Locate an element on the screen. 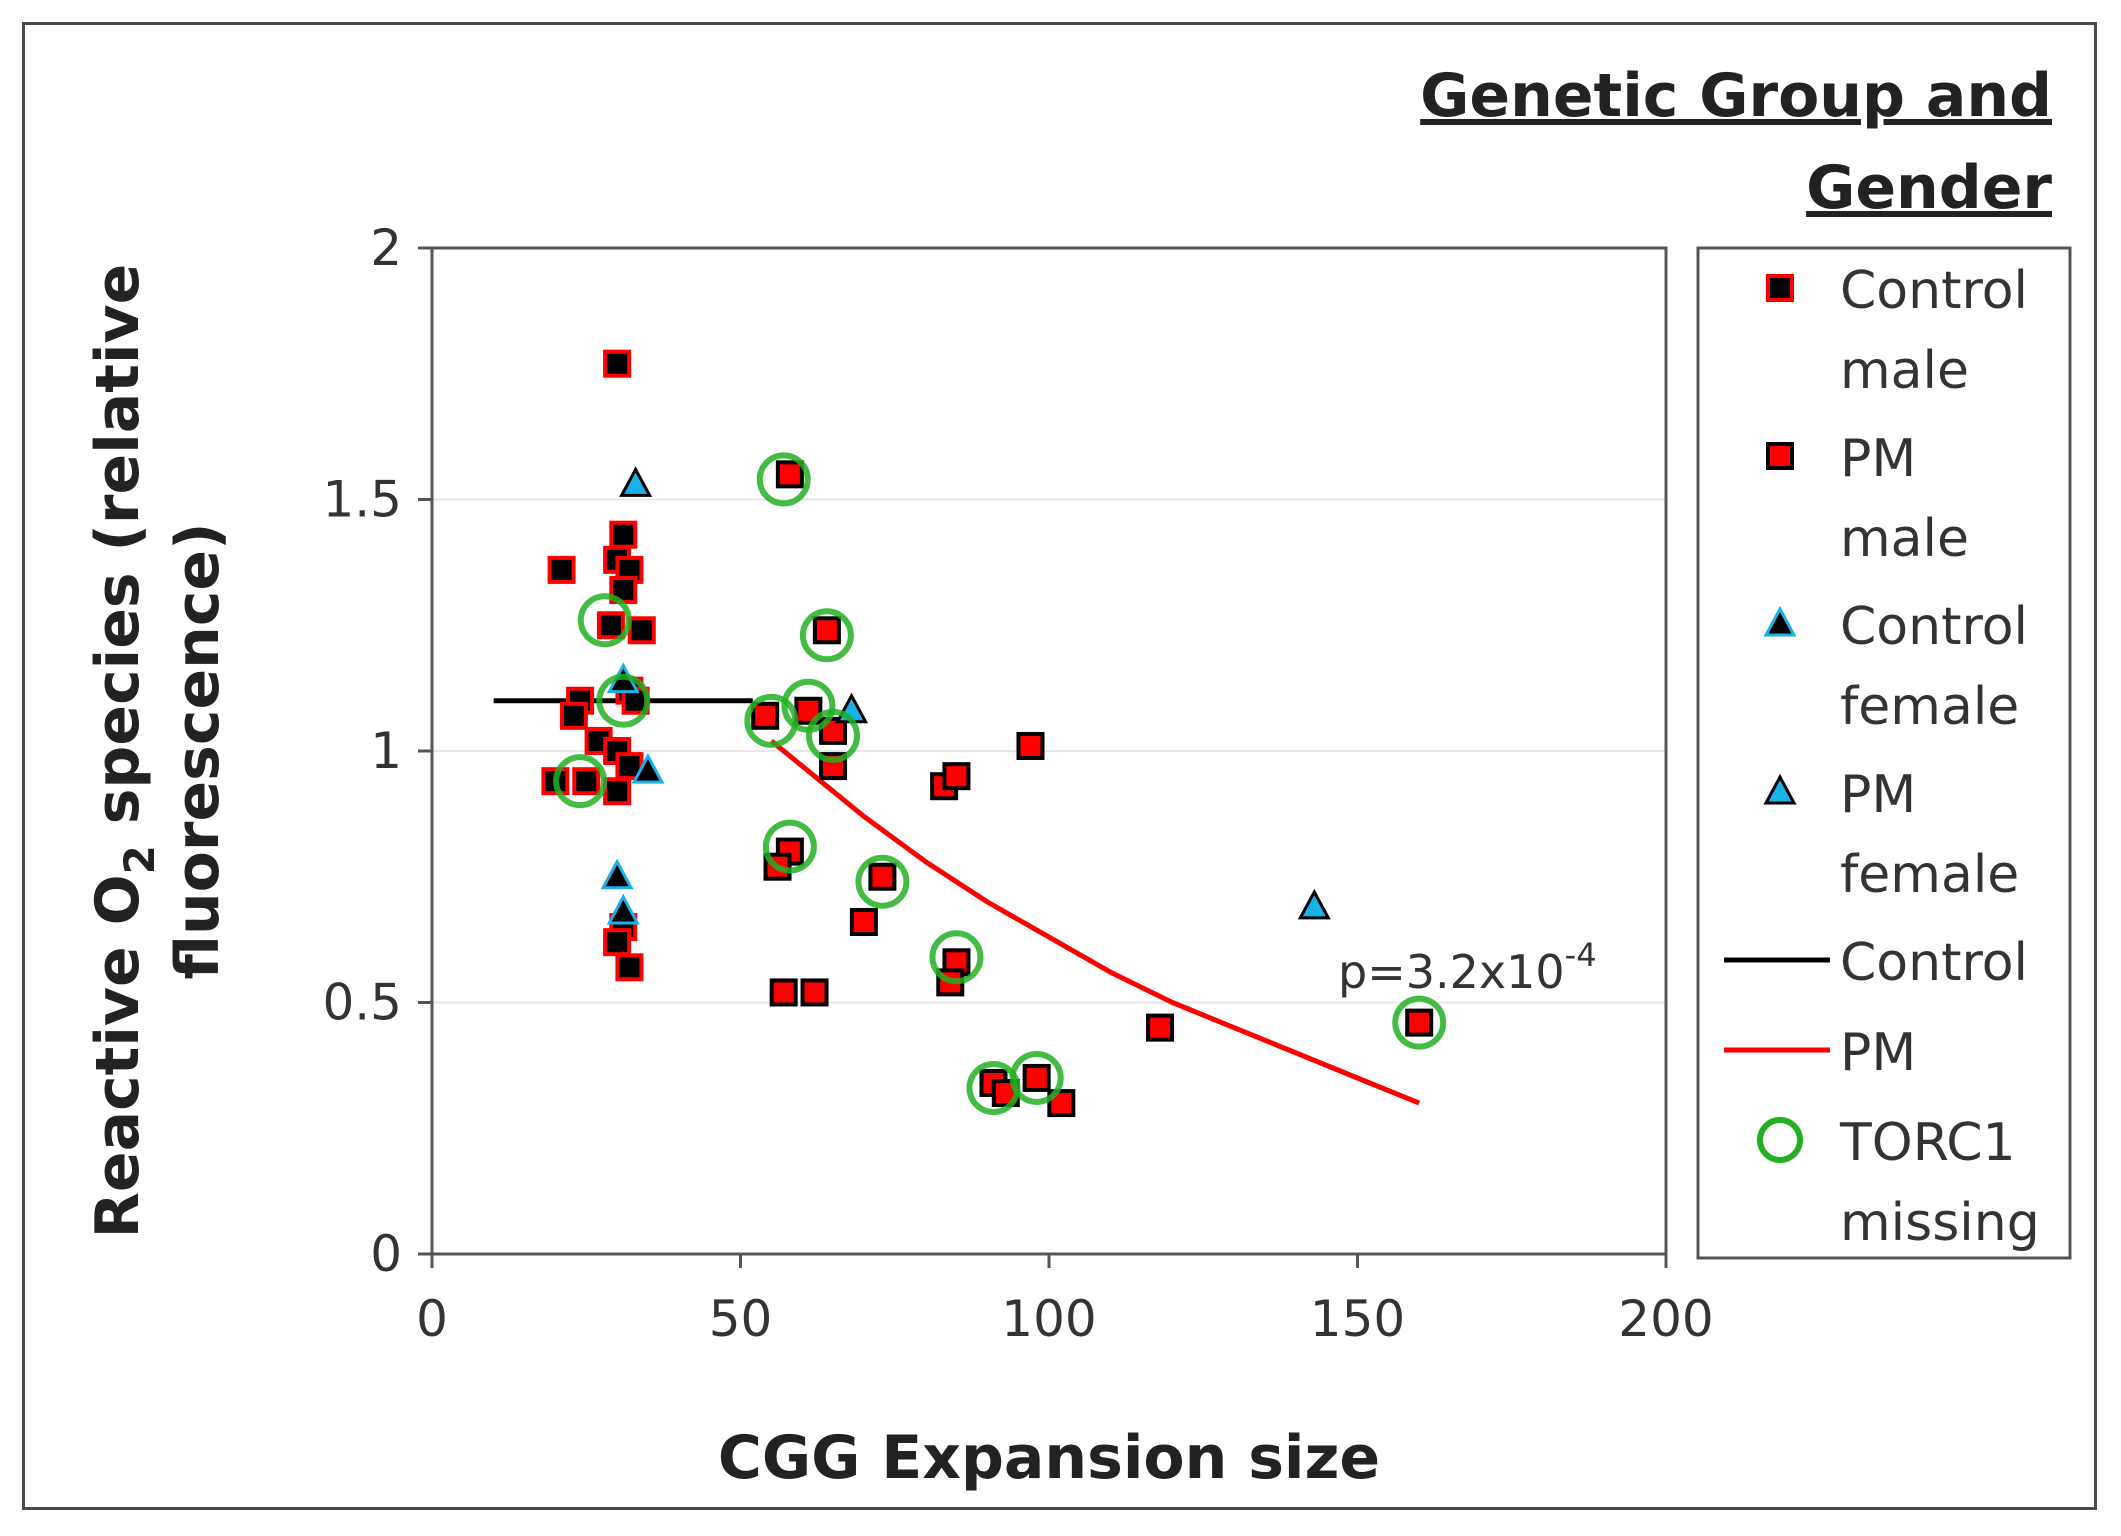 This screenshot has width=2121, height=1536. legend-title-line2: Gender is located at coordinates (1929, 188).